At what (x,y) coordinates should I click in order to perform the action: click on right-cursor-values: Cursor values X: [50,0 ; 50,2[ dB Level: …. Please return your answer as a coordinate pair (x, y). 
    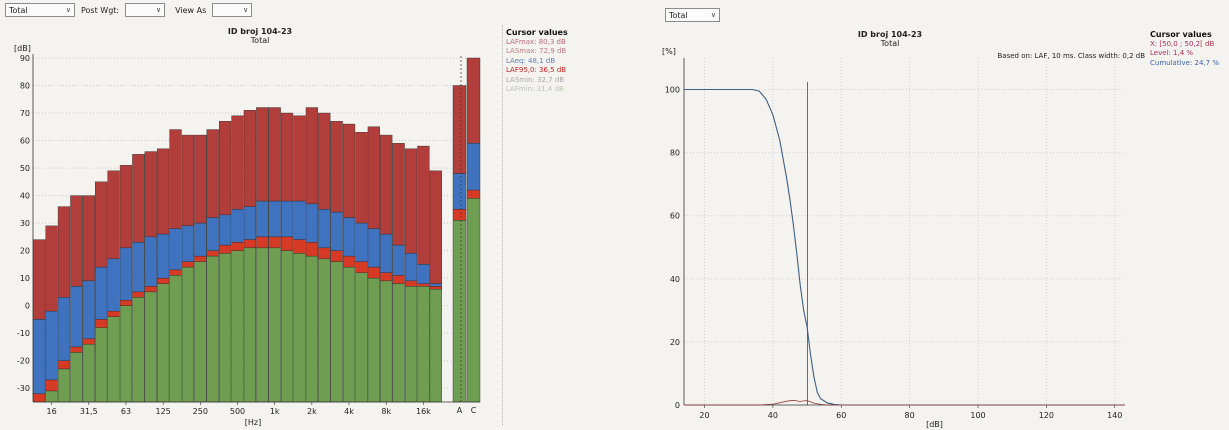
    Looking at the image, I should click on (1184, 49).